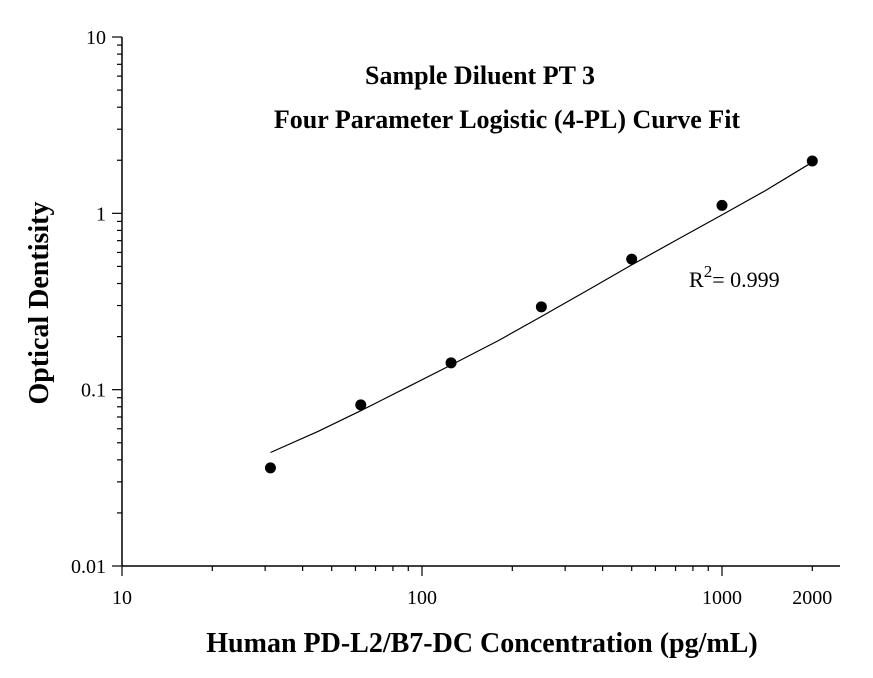  What do you see at coordinates (481, 643) in the screenshot?
I see `x-axis-label: Human PD-L2/B7-DC Concentration (pg/mL)` at bounding box center [481, 643].